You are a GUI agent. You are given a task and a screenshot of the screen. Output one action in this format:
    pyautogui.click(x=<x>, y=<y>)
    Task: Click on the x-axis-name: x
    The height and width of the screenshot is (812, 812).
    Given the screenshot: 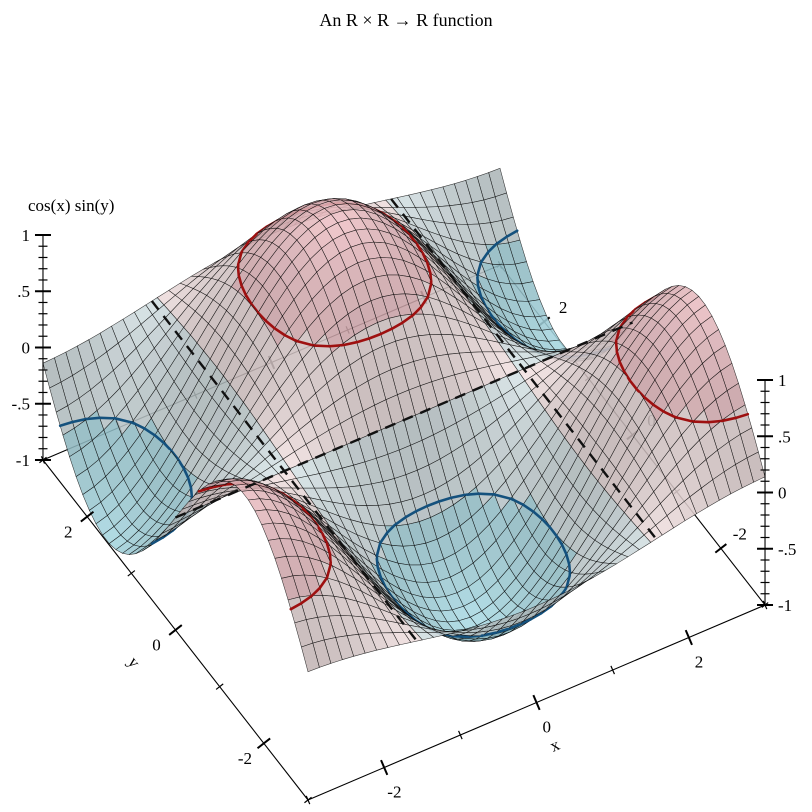 What is the action you would take?
    pyautogui.click(x=555, y=745)
    